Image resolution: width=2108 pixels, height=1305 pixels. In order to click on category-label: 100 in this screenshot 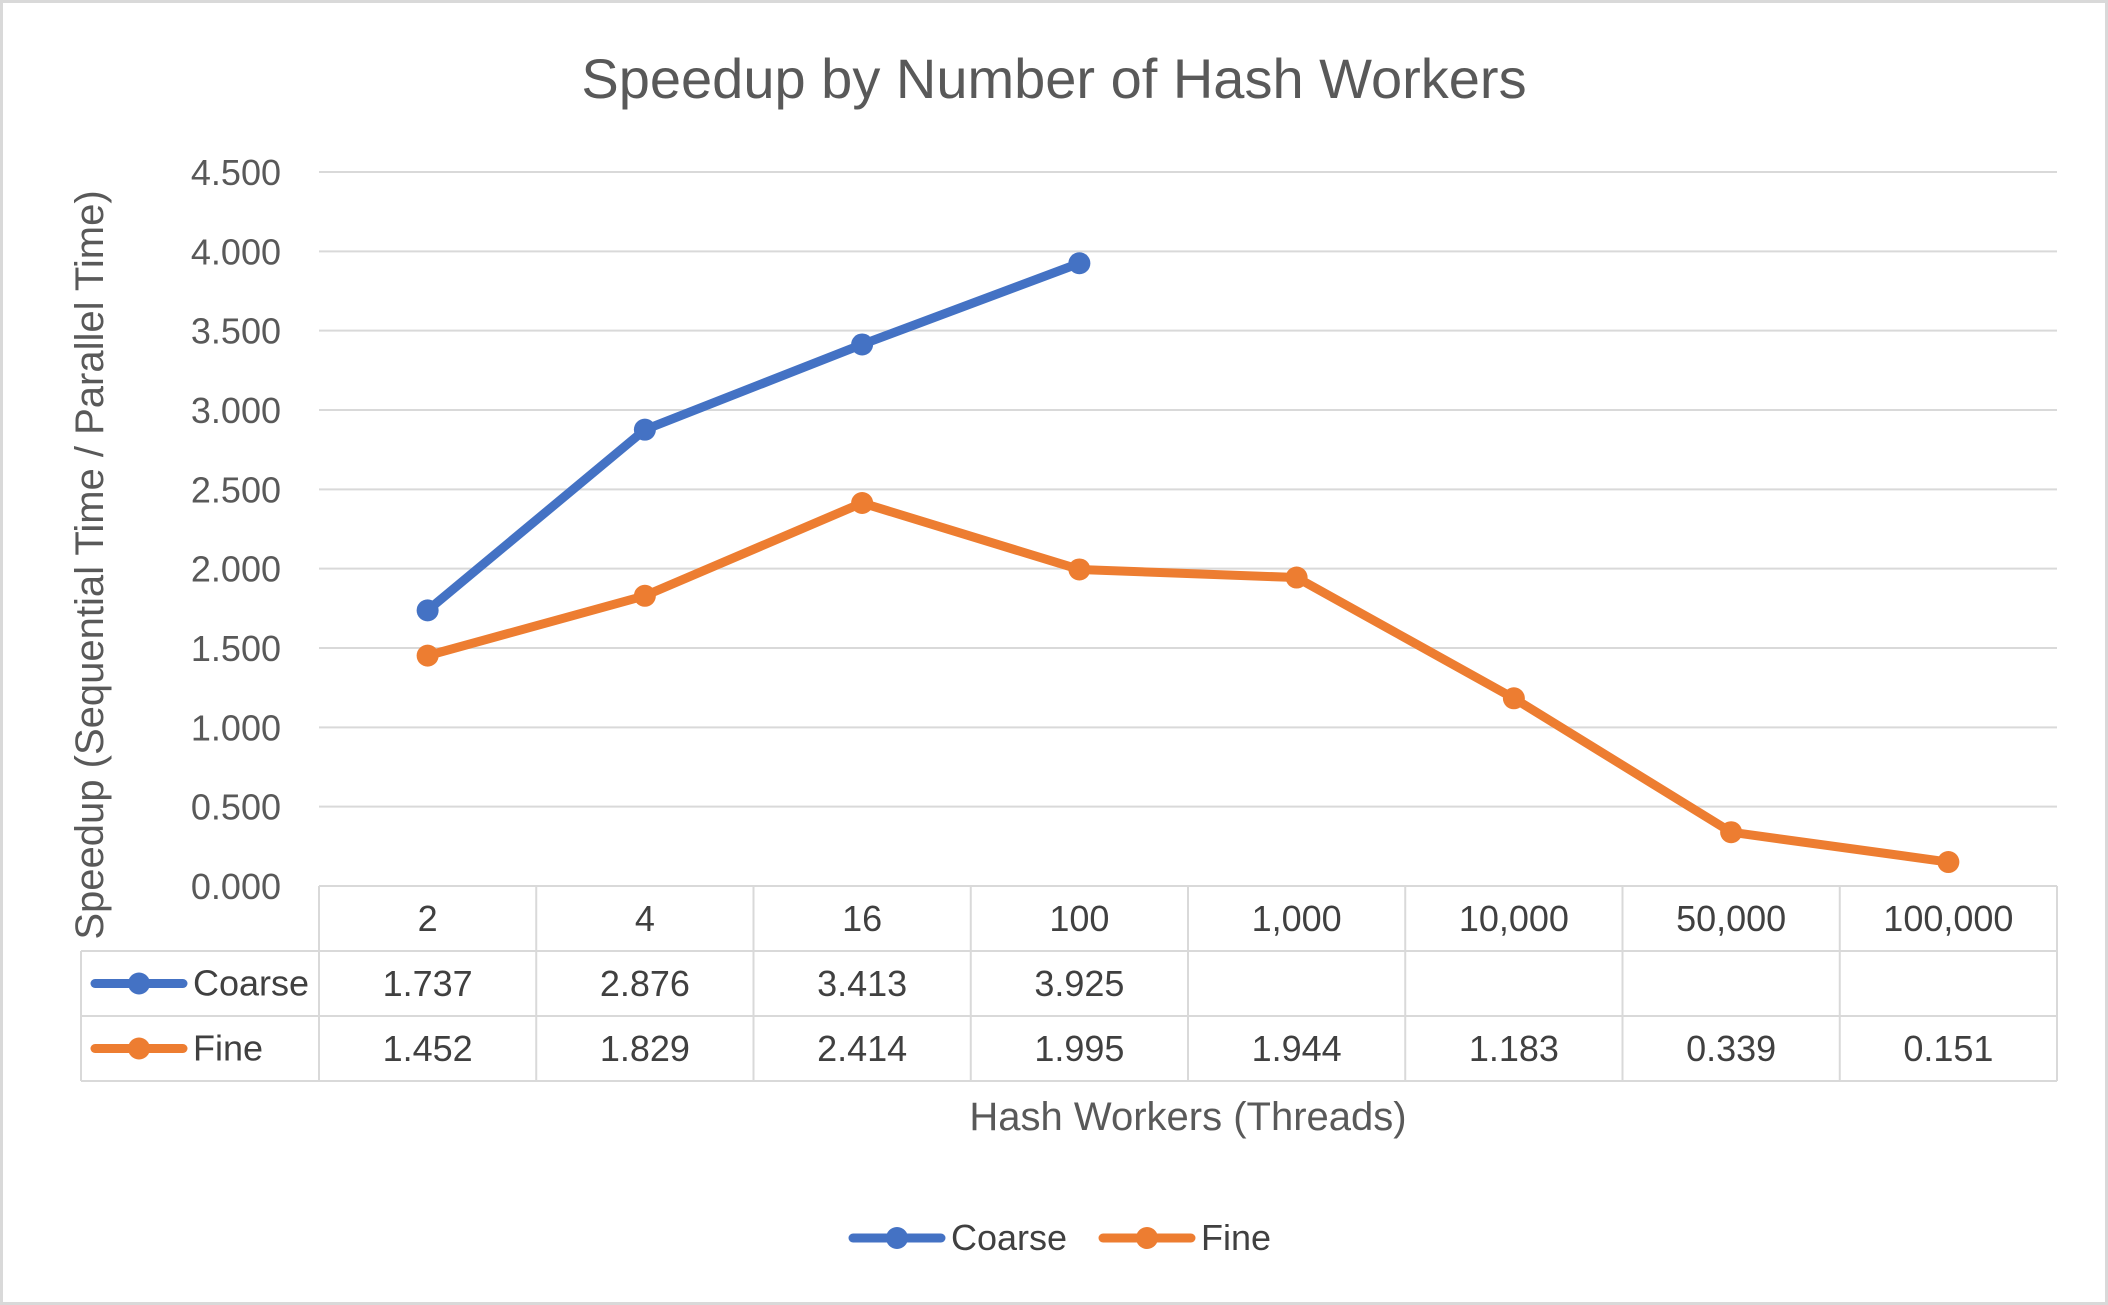, I will do `click(1079, 918)`.